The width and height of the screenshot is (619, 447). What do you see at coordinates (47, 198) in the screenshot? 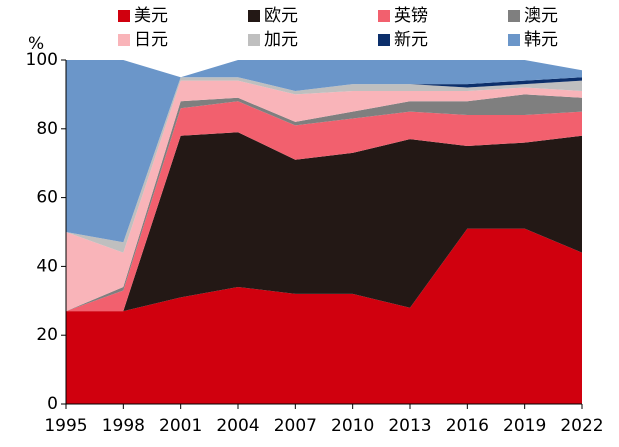
I see `y-tick-label: 60` at bounding box center [47, 198].